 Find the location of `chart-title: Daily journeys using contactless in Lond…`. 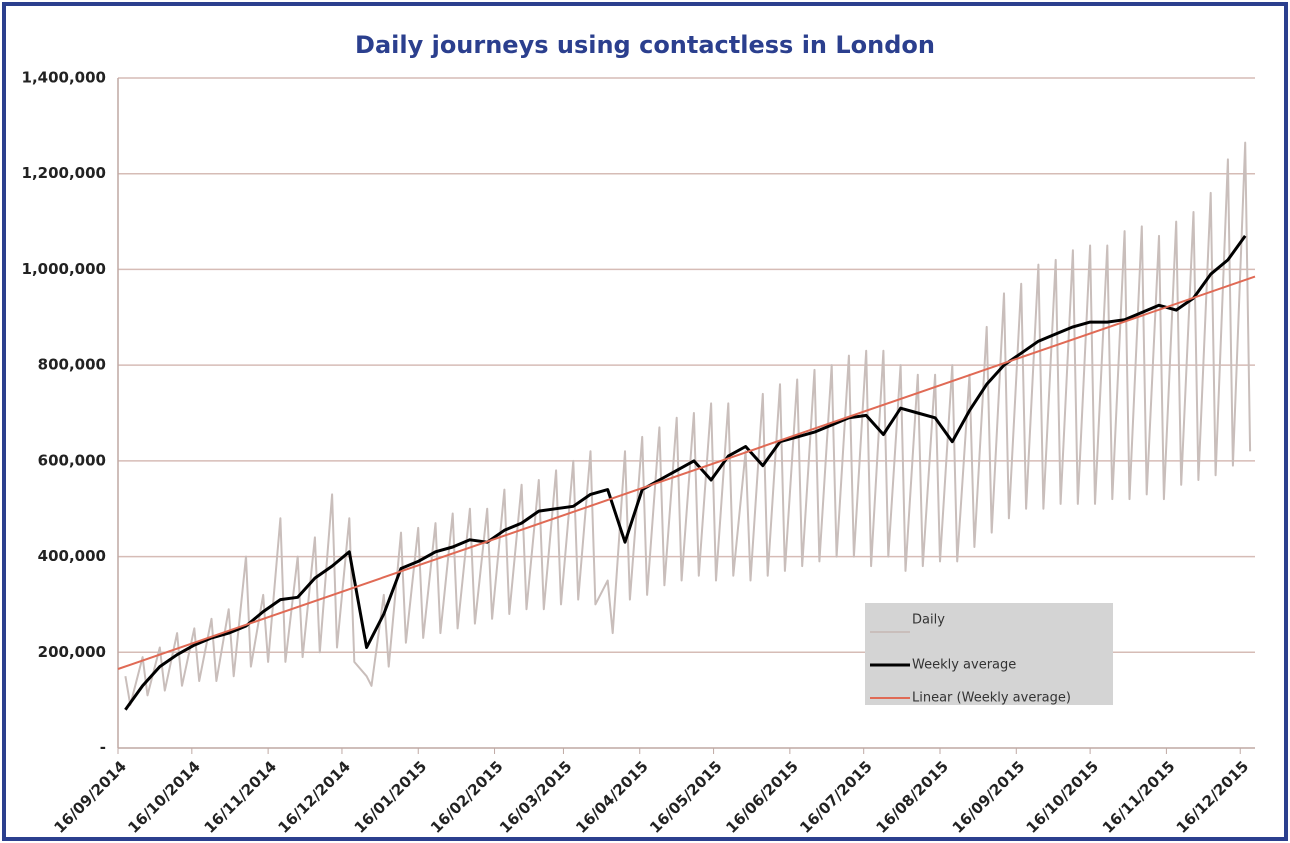

chart-title: Daily journeys using contactless in Lond… is located at coordinates (645, 45).